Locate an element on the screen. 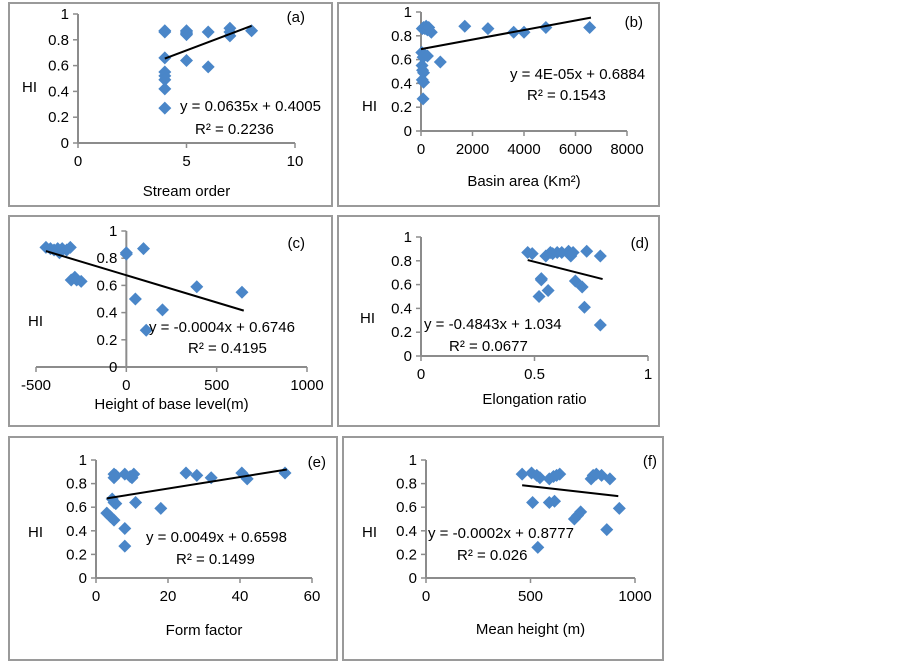  x-tick-label-e: 60 is located at coordinates (312, 596).